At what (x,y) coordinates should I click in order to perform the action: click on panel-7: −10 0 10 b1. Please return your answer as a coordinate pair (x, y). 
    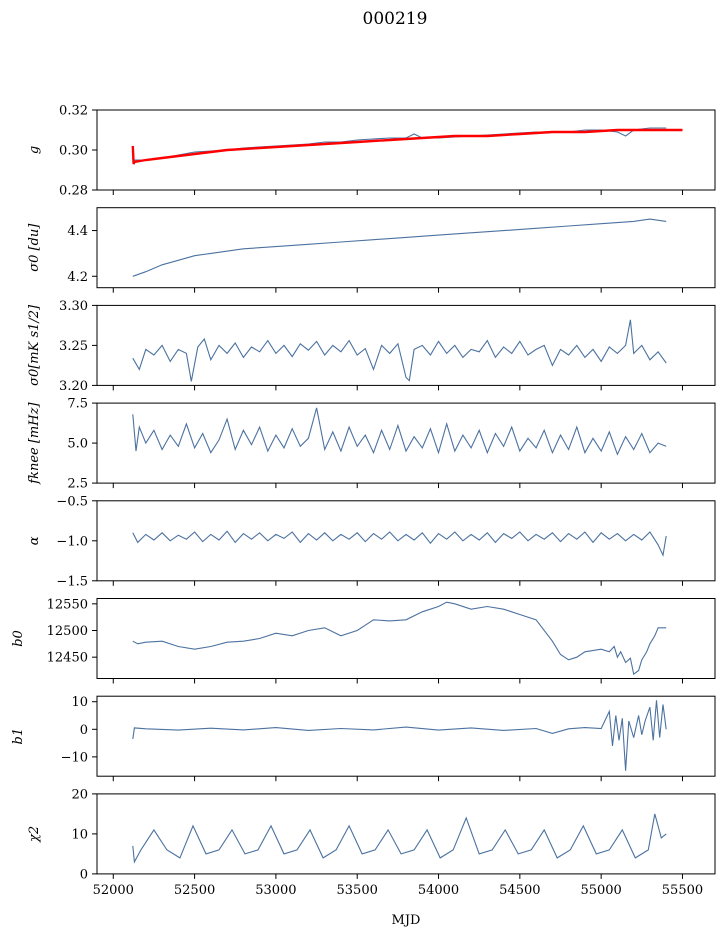
    Looking at the image, I should click on (363, 738).